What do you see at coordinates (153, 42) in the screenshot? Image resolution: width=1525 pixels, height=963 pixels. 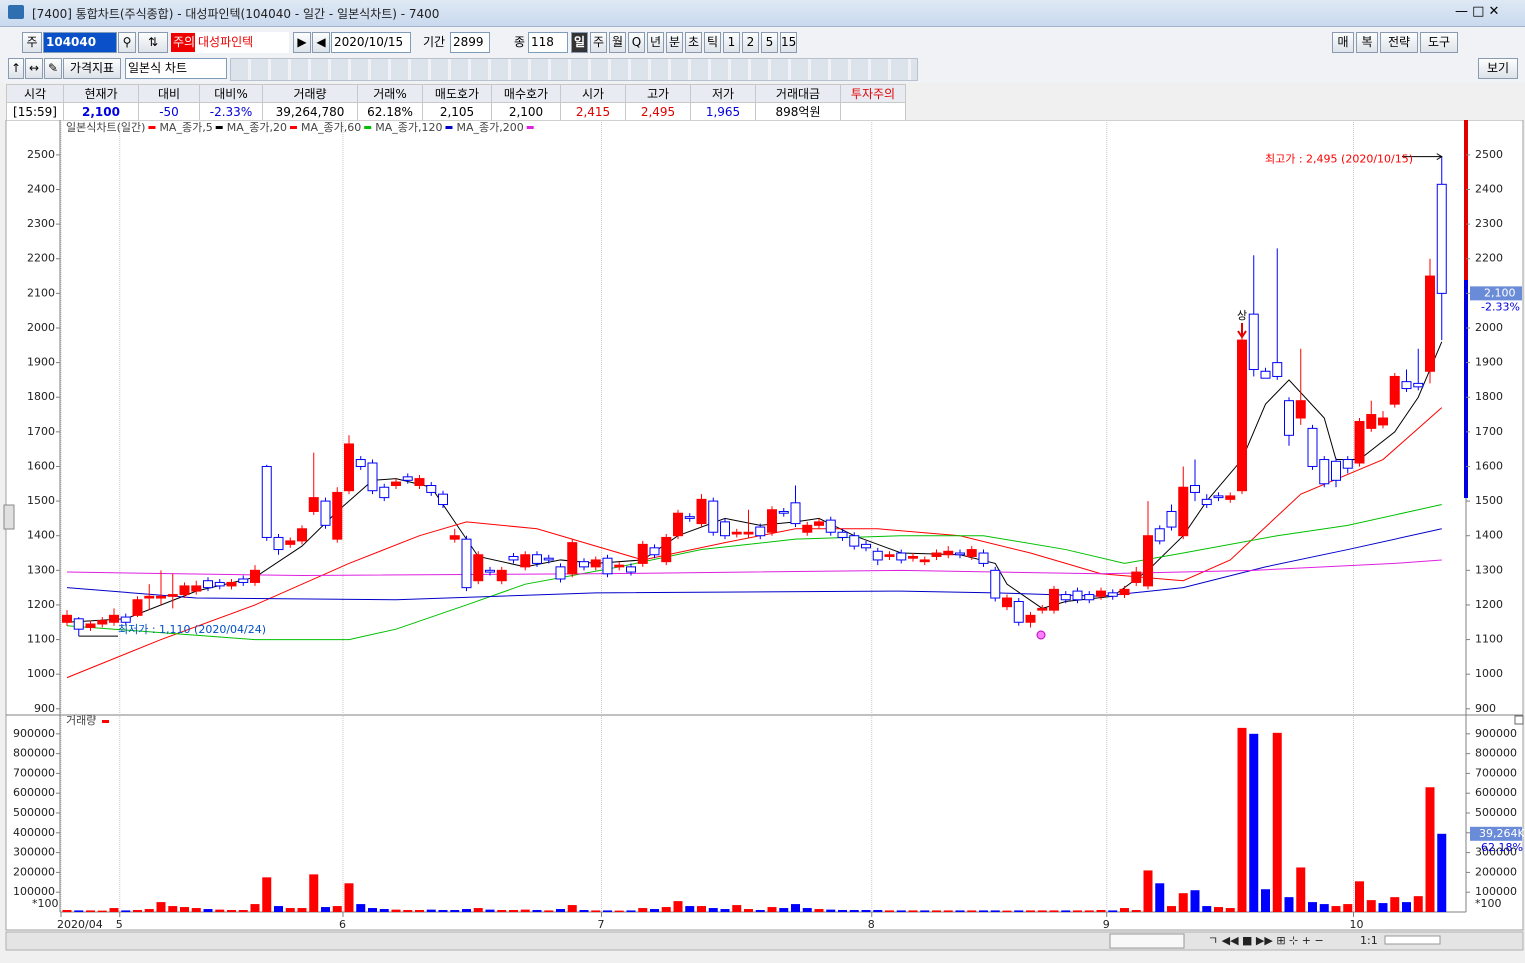 I see `sort-button: ⇅` at bounding box center [153, 42].